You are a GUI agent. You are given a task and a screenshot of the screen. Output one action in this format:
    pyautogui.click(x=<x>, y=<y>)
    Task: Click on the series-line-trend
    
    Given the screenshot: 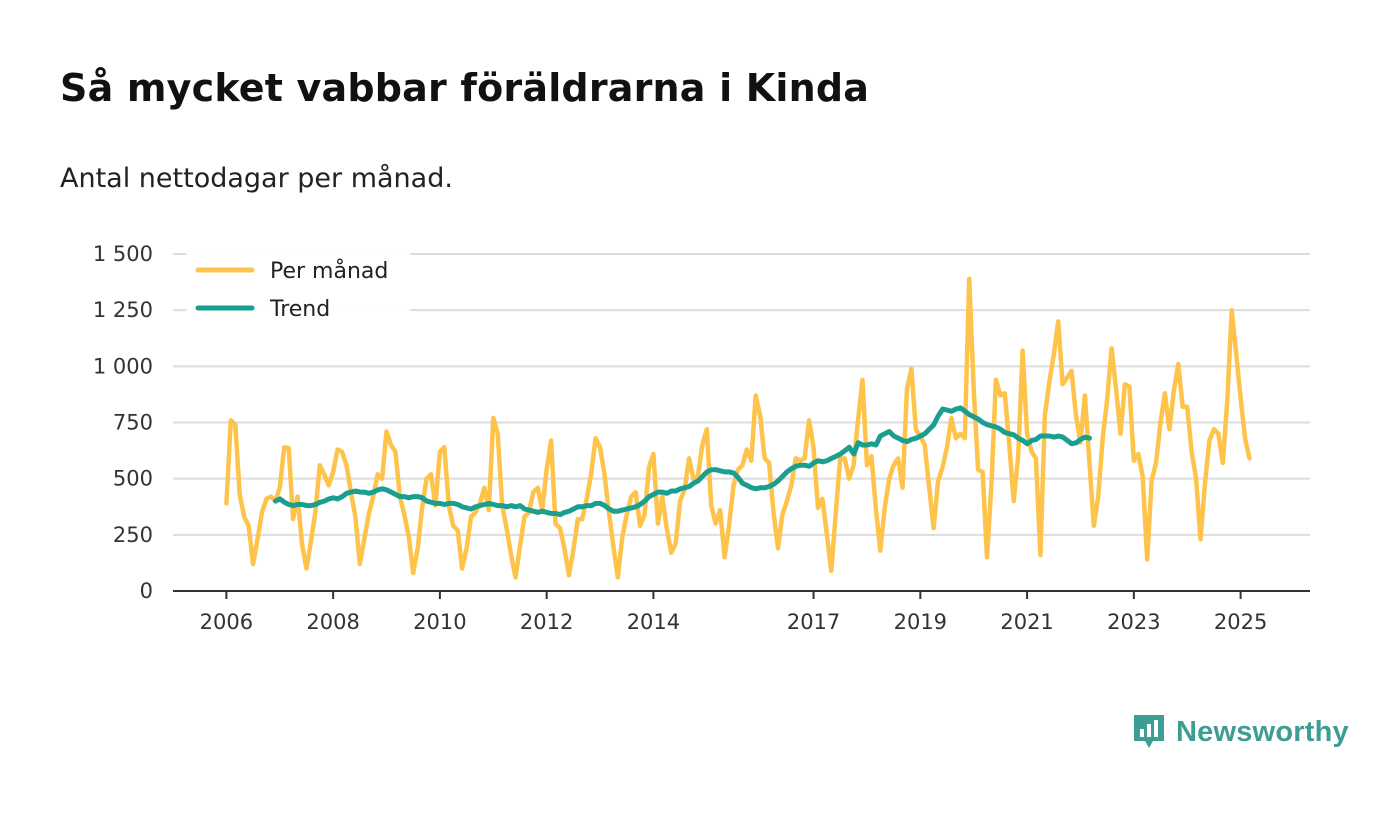 What is the action you would take?
    pyautogui.click(x=682, y=461)
    